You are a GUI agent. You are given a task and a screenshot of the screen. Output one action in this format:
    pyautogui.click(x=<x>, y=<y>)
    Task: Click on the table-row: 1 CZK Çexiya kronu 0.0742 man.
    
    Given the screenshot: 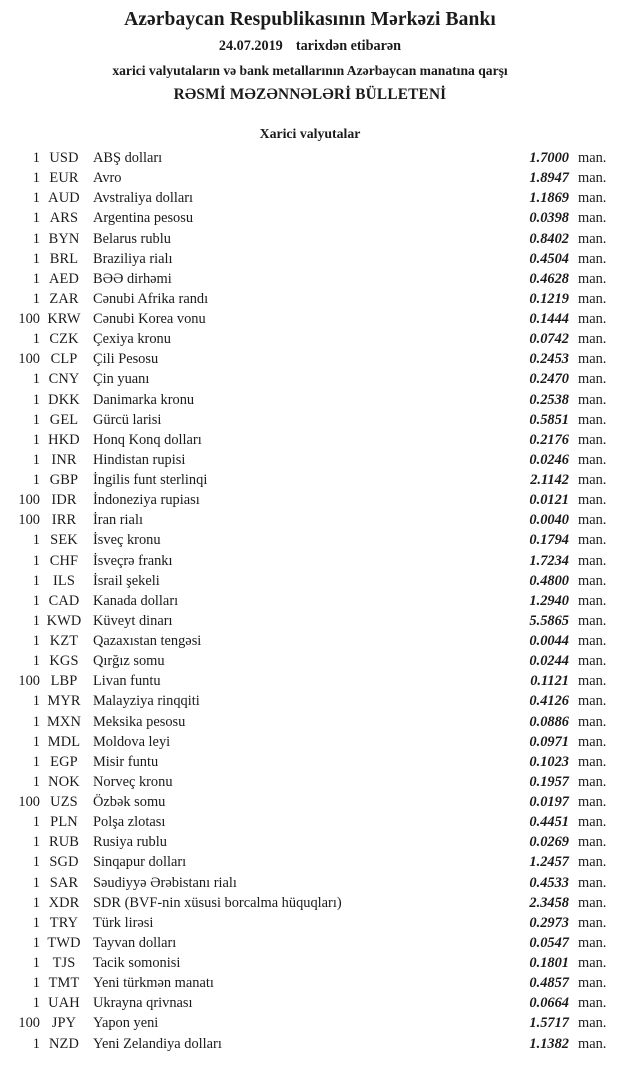 What is the action you would take?
    pyautogui.click(x=310, y=339)
    